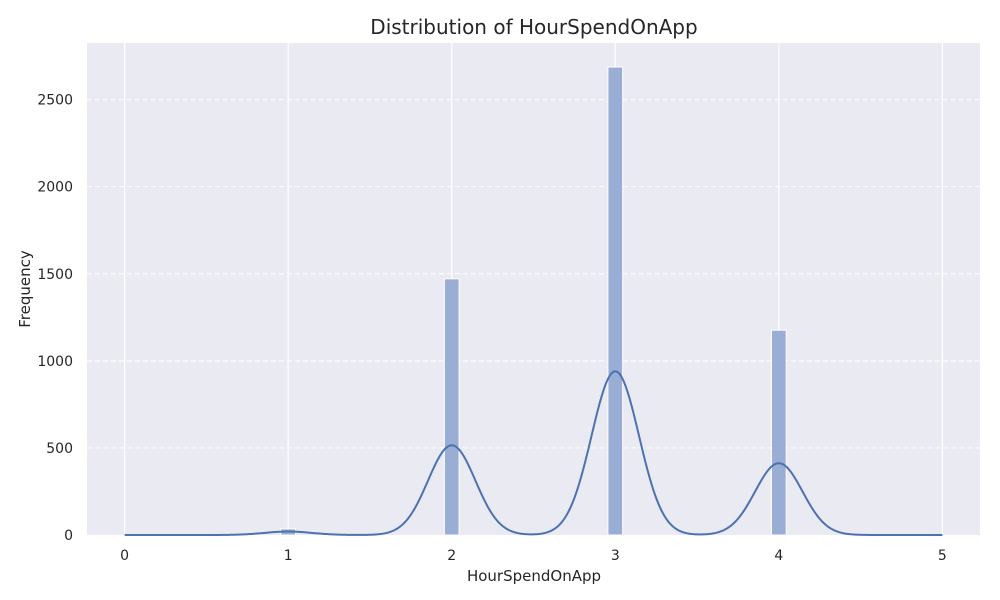 Image resolution: width=1000 pixels, height=600 pixels. What do you see at coordinates (534, 576) in the screenshot?
I see `x-axis-label: HourSpendOnApp` at bounding box center [534, 576].